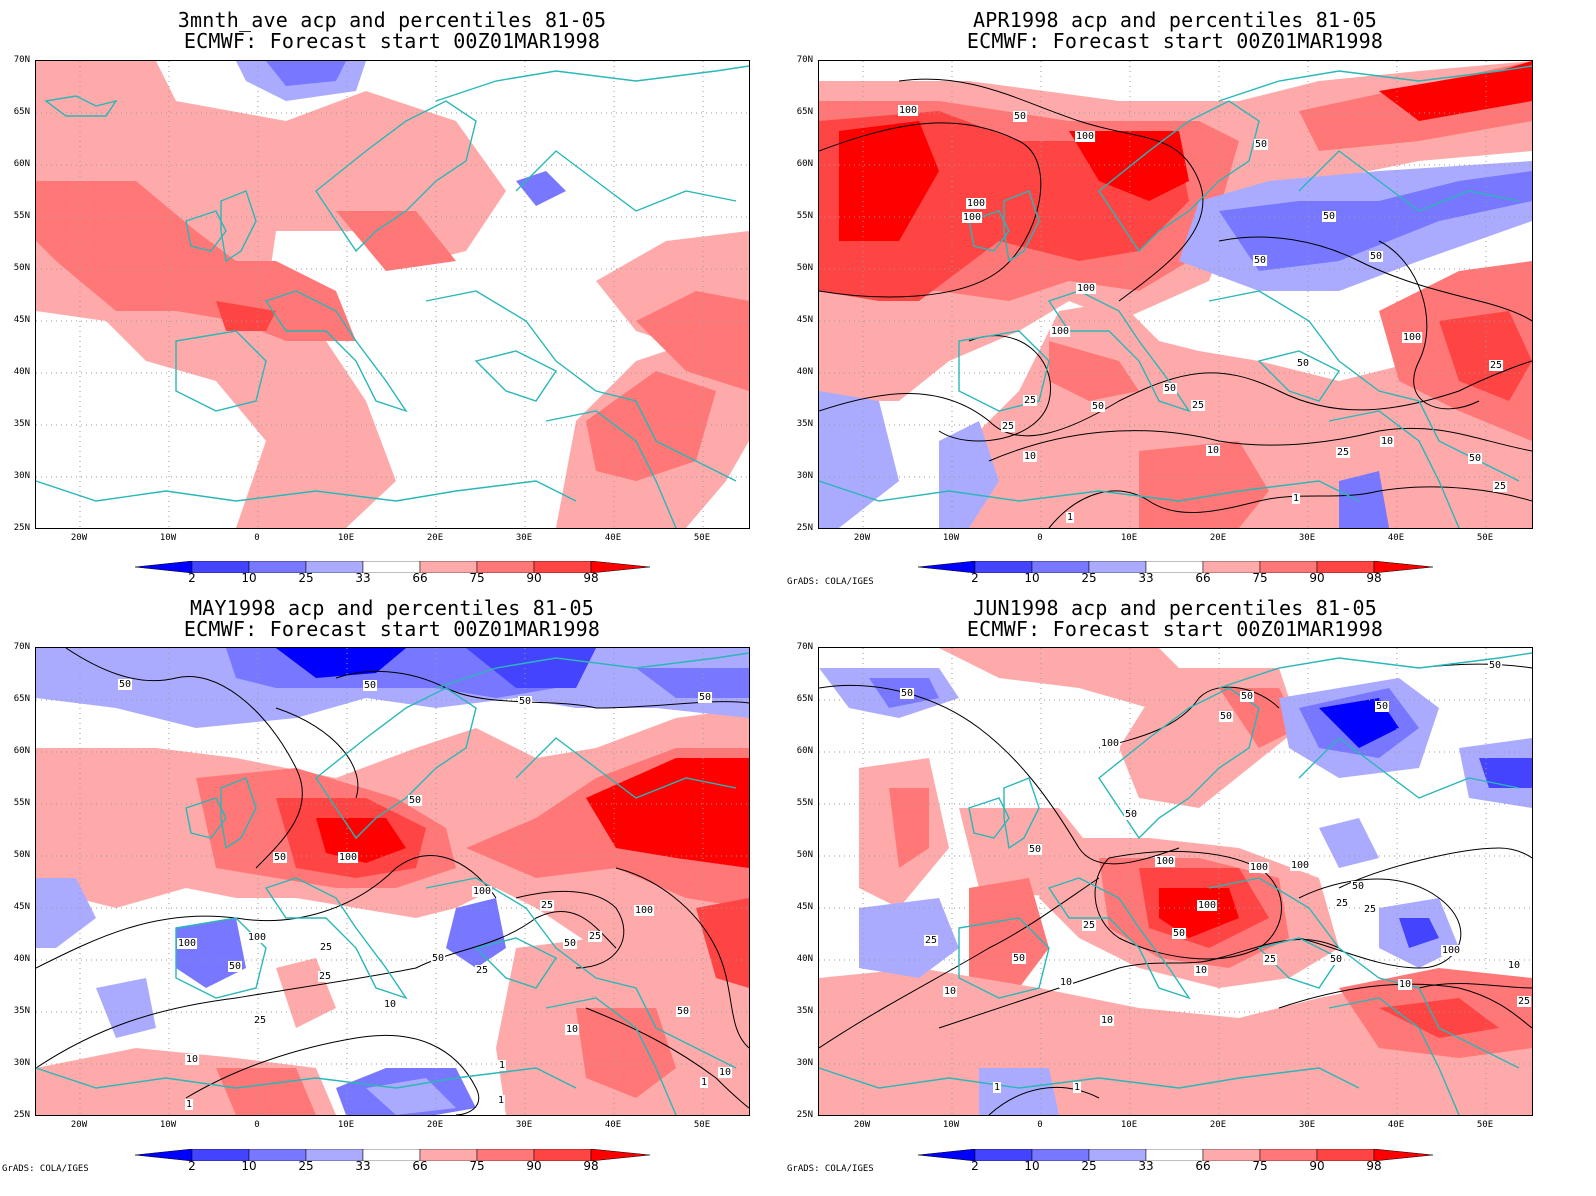 The height and width of the screenshot is (1196, 1596). I want to click on lon-label: 40E, so click(1396, 538).